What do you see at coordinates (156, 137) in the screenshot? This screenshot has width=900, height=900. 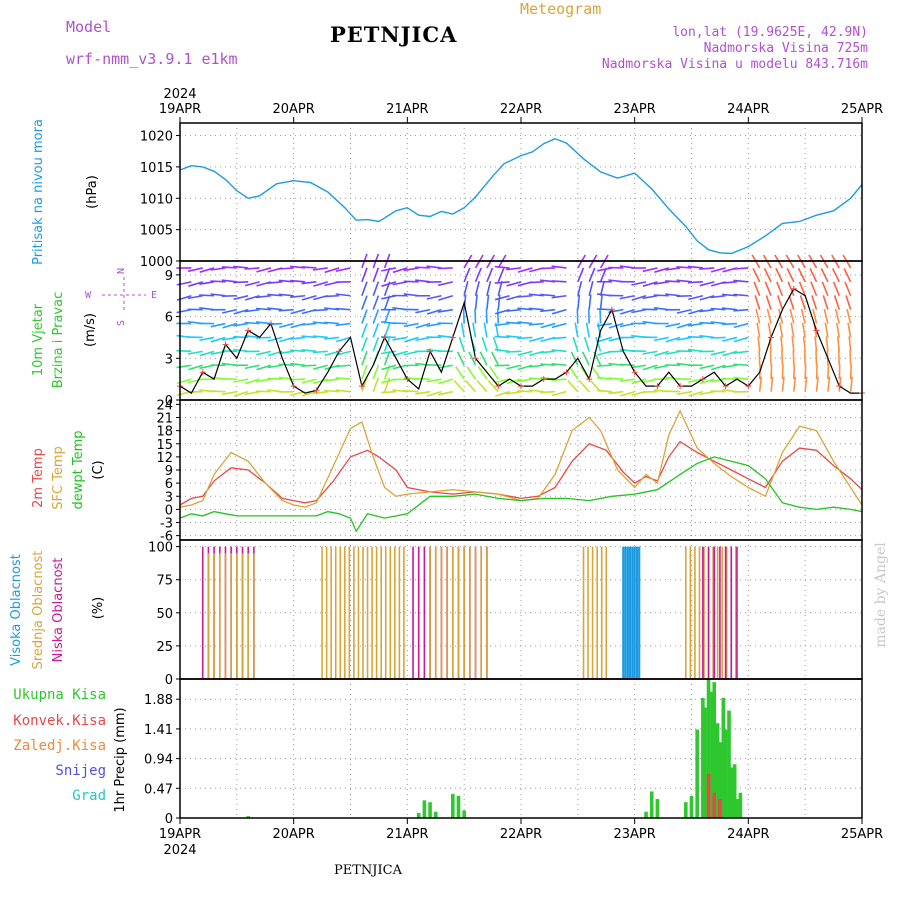 I see `y-tick-label: 1020` at bounding box center [156, 137].